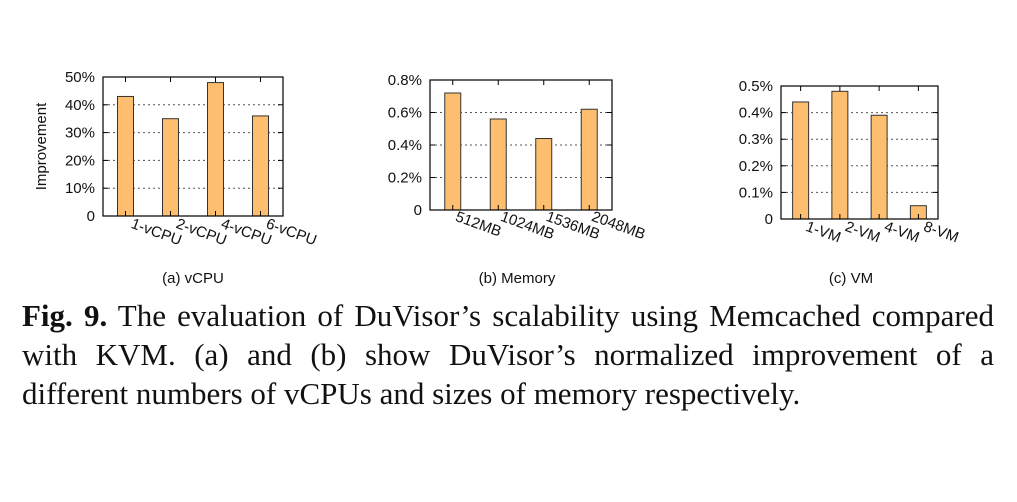  I want to click on chart-subtitle: (a) vCPU, so click(193, 278).